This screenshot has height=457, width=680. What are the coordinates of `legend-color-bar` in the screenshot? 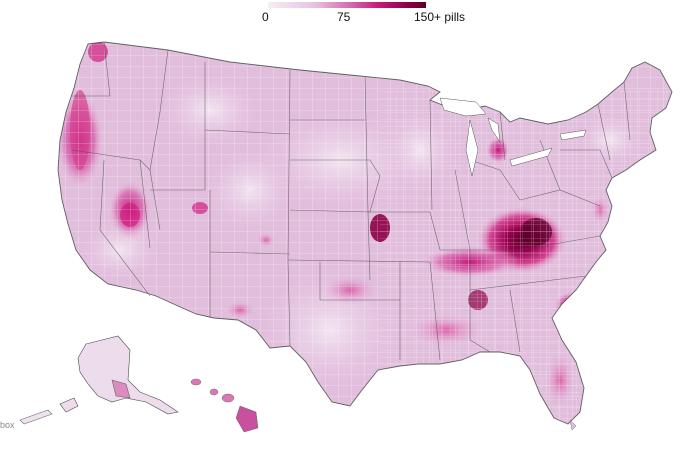 It's located at (347, 5).